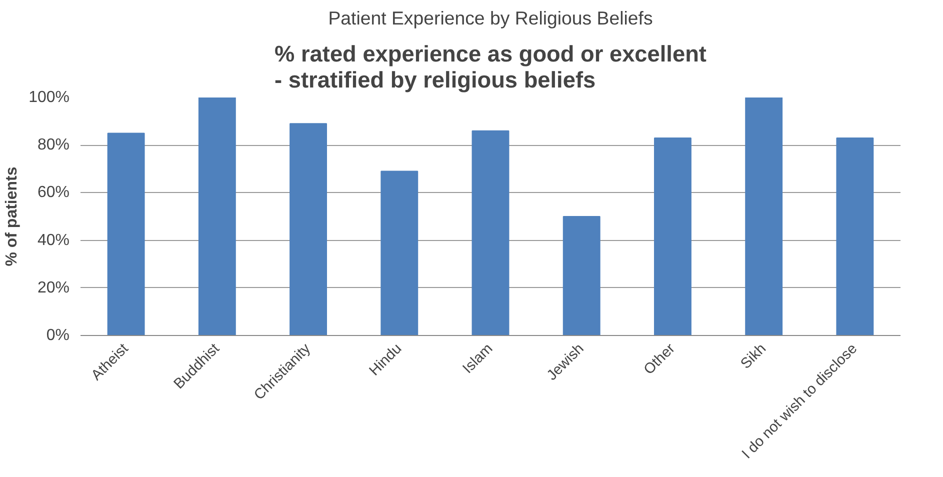  What do you see at coordinates (490, 18) in the screenshot?
I see `chart-title: Patient Experience by Religious Beliefs` at bounding box center [490, 18].